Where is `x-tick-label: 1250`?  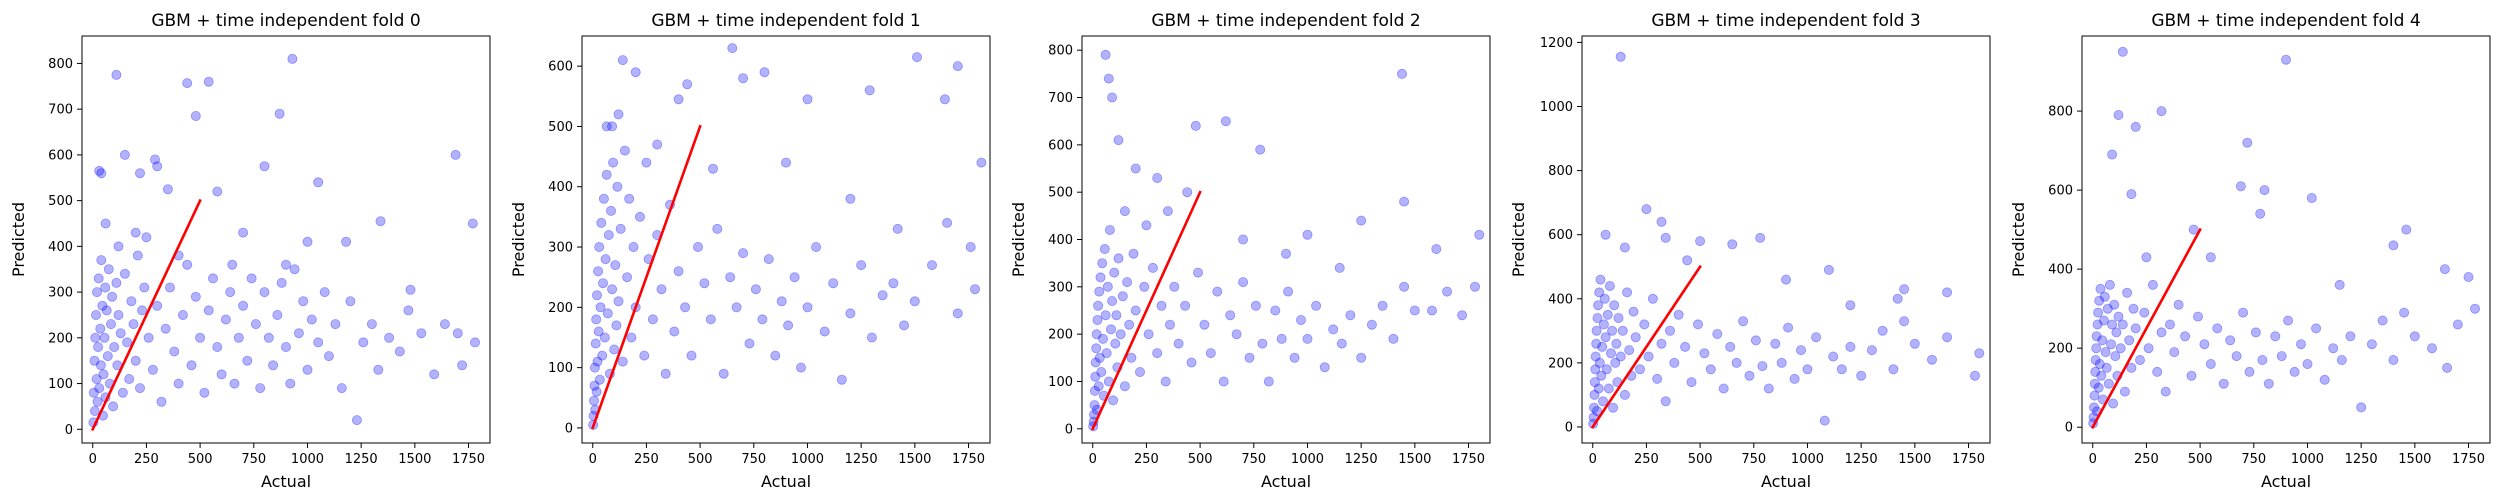 x-tick-label: 1250 is located at coordinates (361, 459).